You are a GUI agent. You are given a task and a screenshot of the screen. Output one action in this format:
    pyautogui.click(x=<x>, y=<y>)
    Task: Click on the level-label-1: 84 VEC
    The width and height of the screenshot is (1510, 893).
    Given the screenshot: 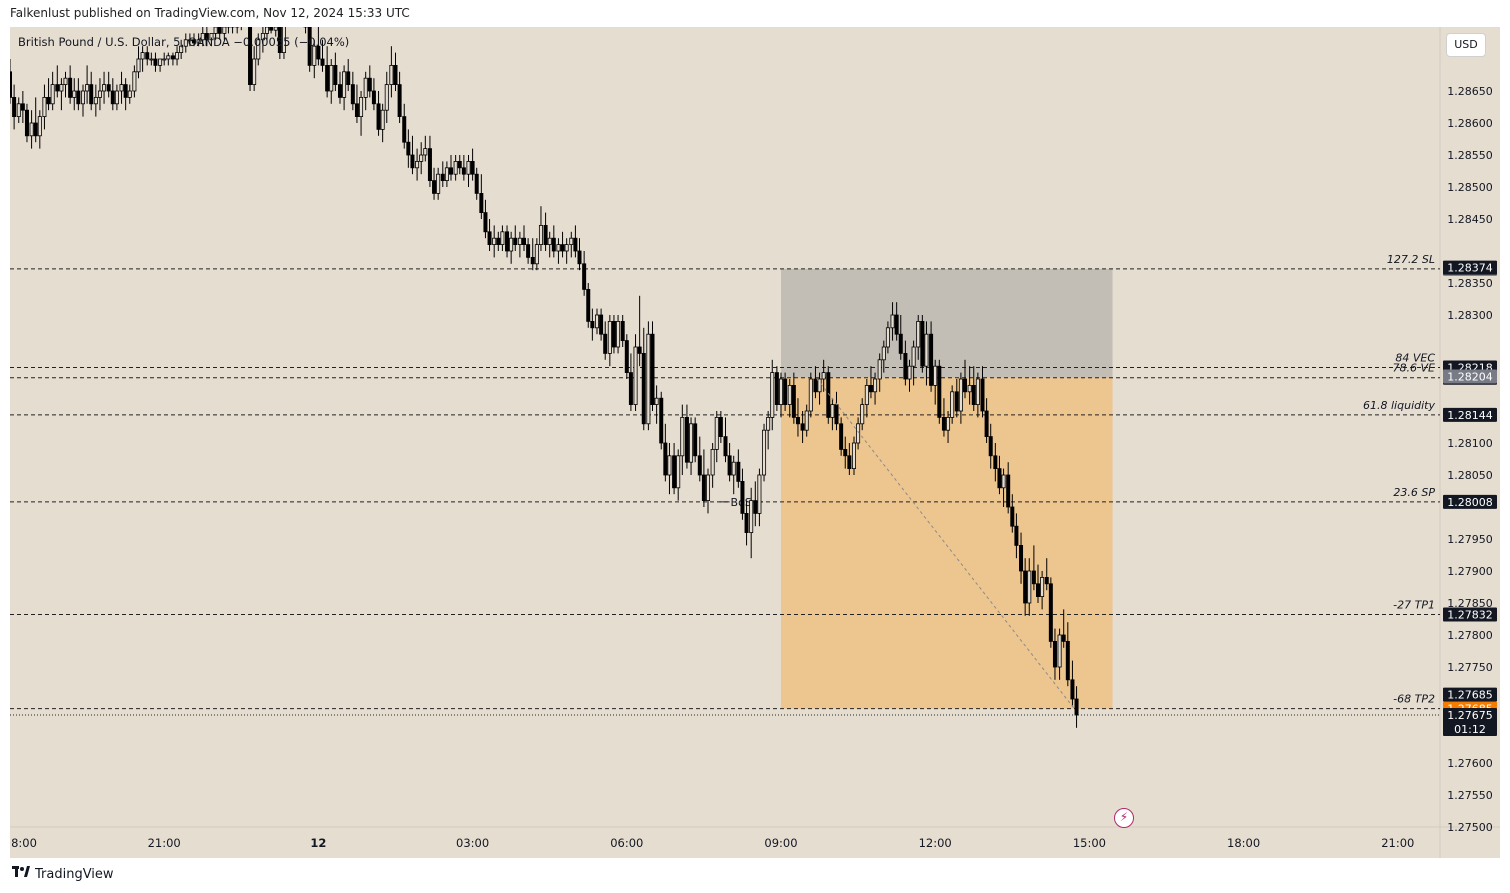 What is the action you would take?
    pyautogui.click(x=1415, y=357)
    